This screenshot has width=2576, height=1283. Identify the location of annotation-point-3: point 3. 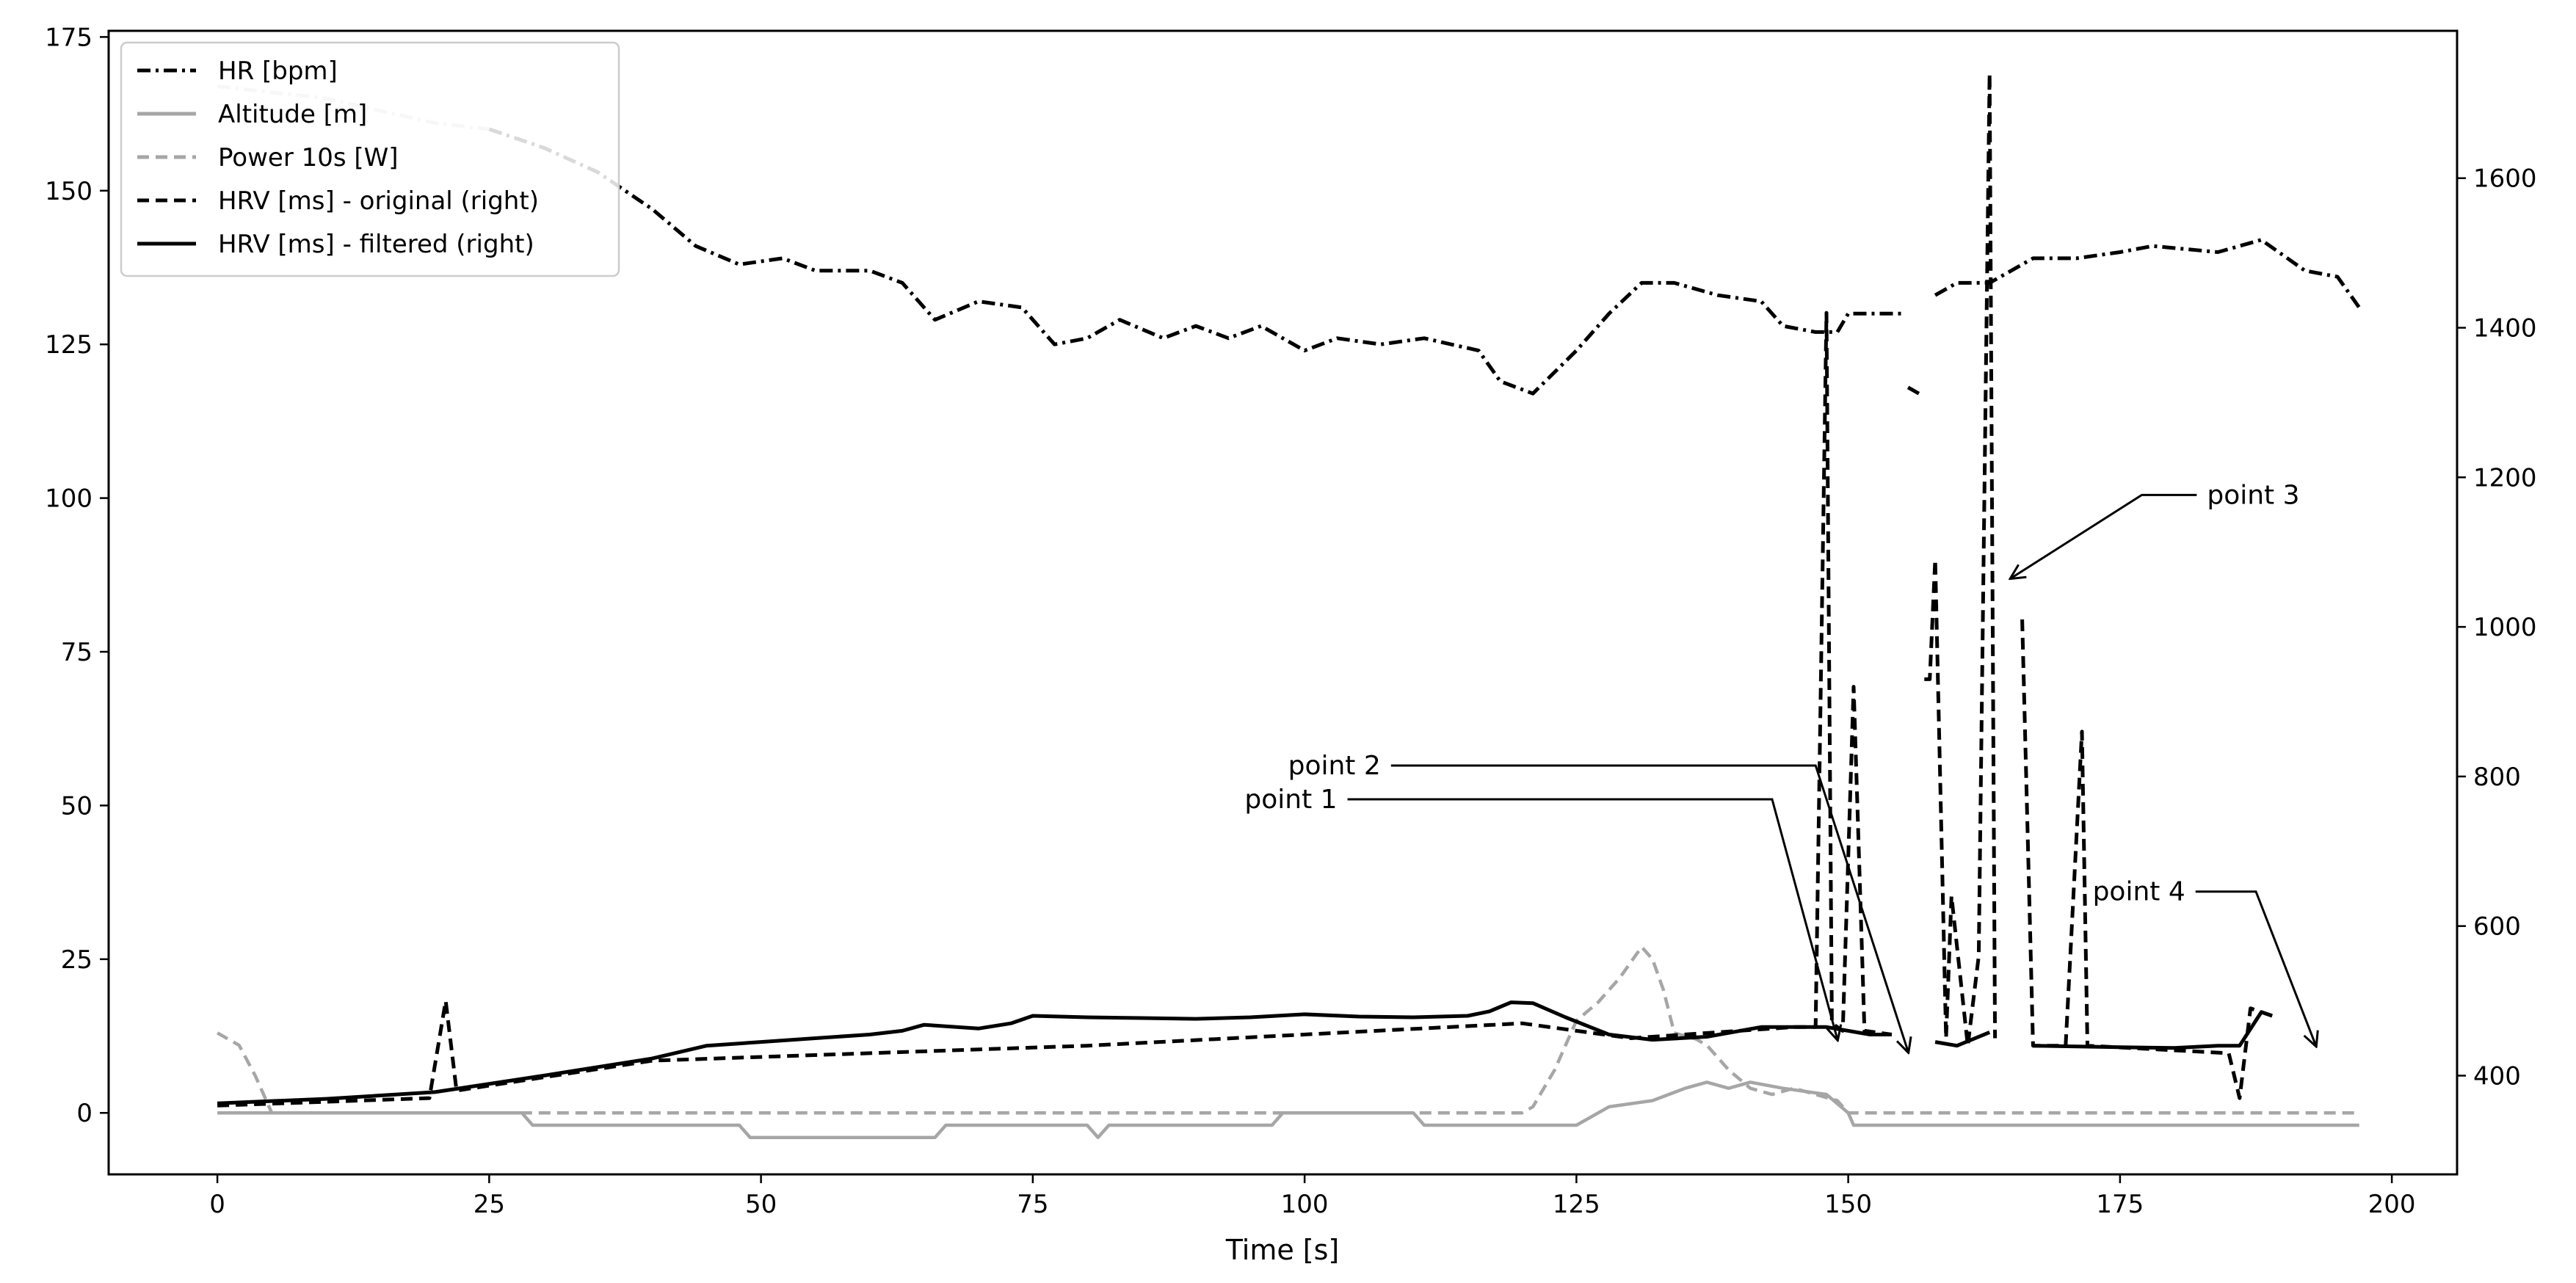
(2155, 529).